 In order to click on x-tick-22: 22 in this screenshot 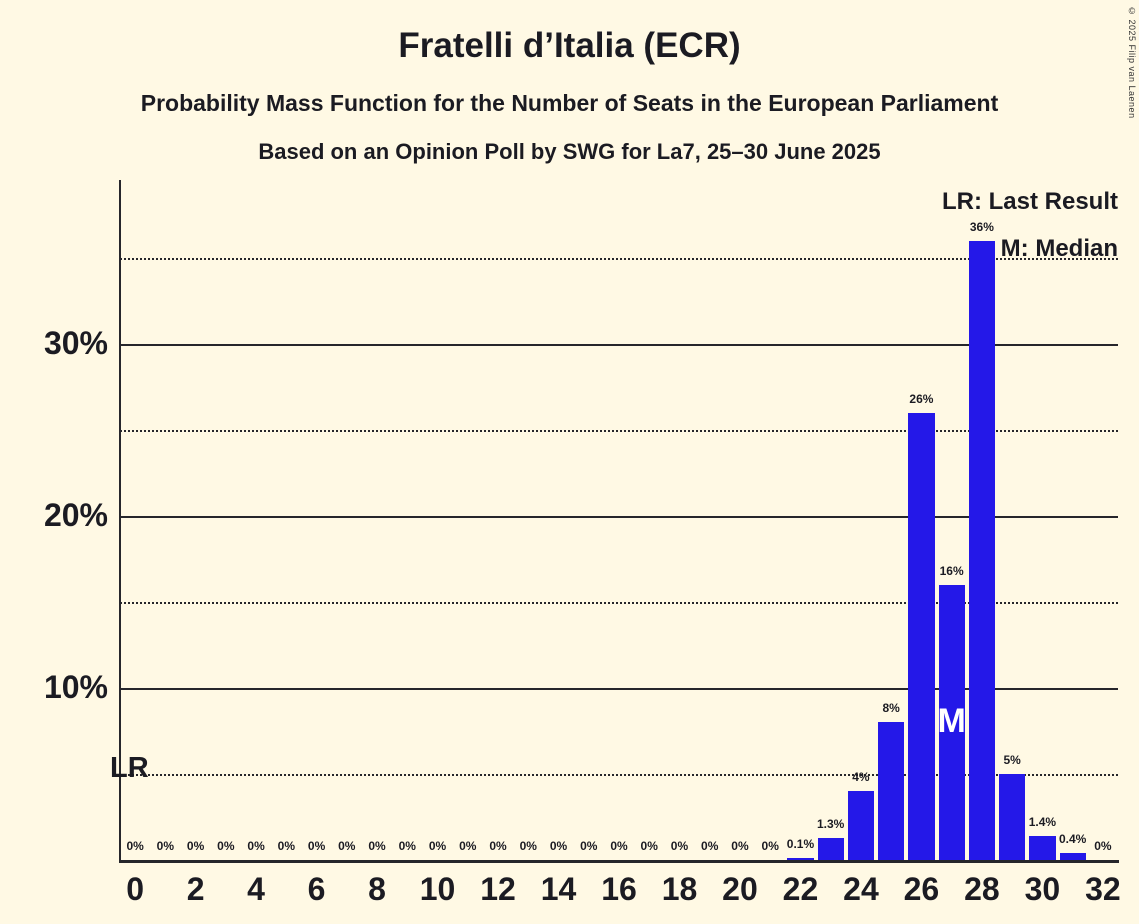, I will do `click(800, 889)`.